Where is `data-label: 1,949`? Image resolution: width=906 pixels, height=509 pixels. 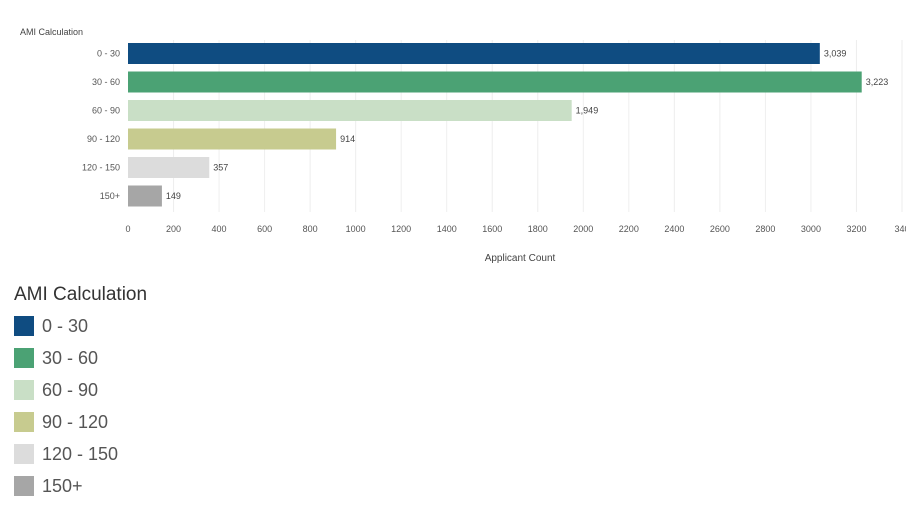
data-label: 1,949 is located at coordinates (587, 111).